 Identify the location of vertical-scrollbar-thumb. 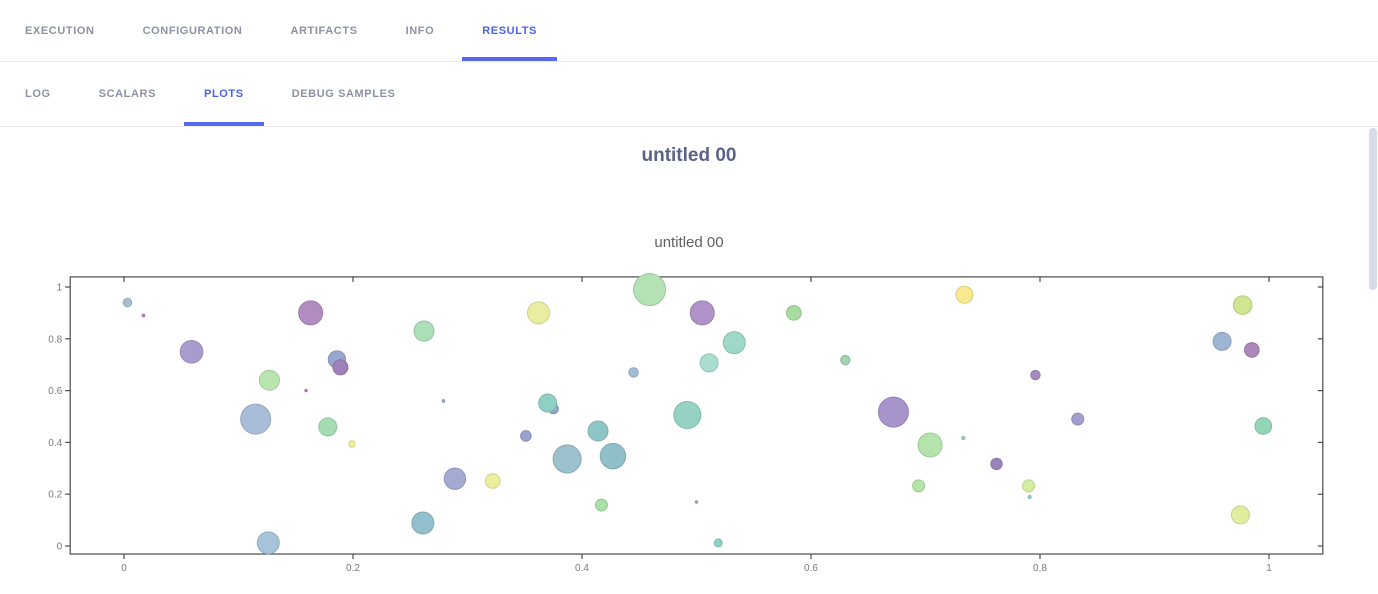
(1373, 209).